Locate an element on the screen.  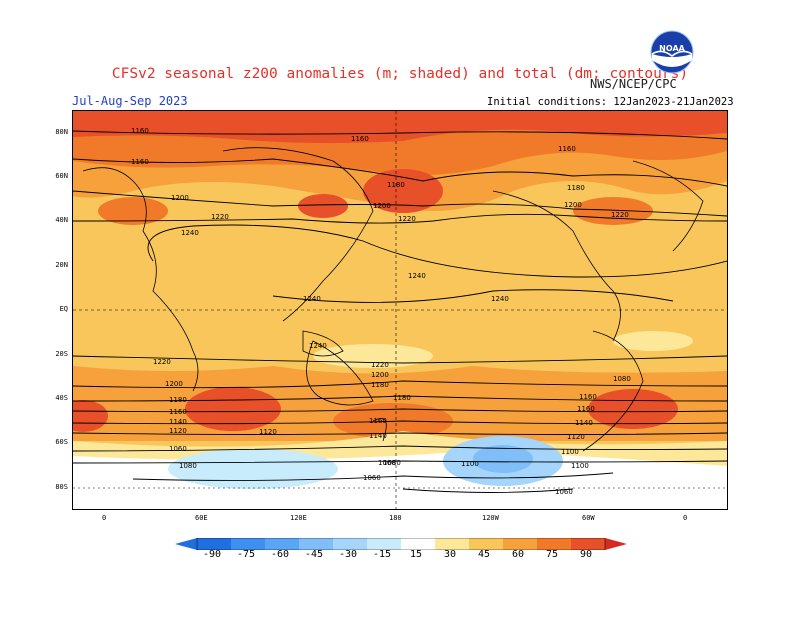
lon-label: 180 is located at coordinates (395, 518).